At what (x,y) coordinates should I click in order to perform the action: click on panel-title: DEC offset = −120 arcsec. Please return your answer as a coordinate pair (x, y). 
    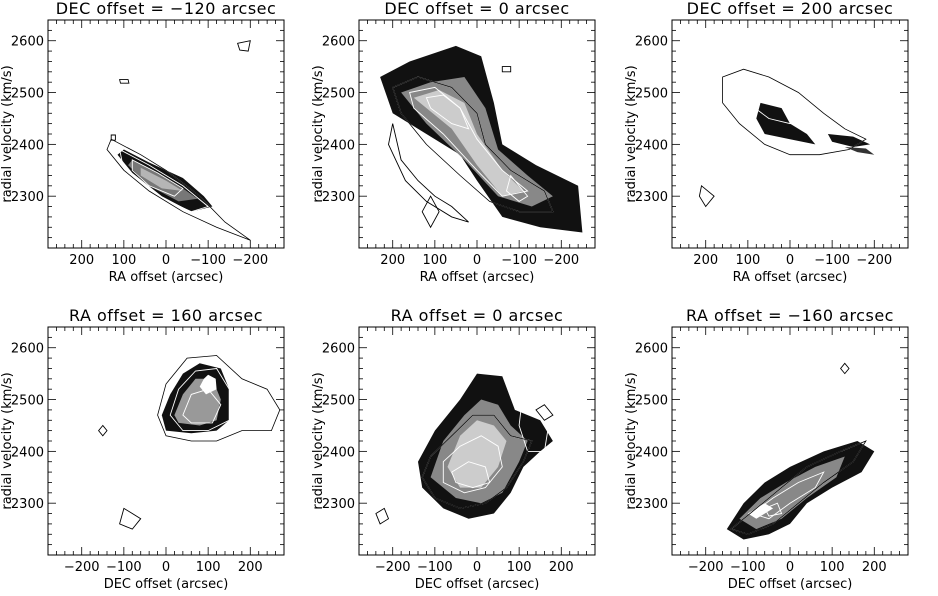
    Looking at the image, I should click on (166, 9).